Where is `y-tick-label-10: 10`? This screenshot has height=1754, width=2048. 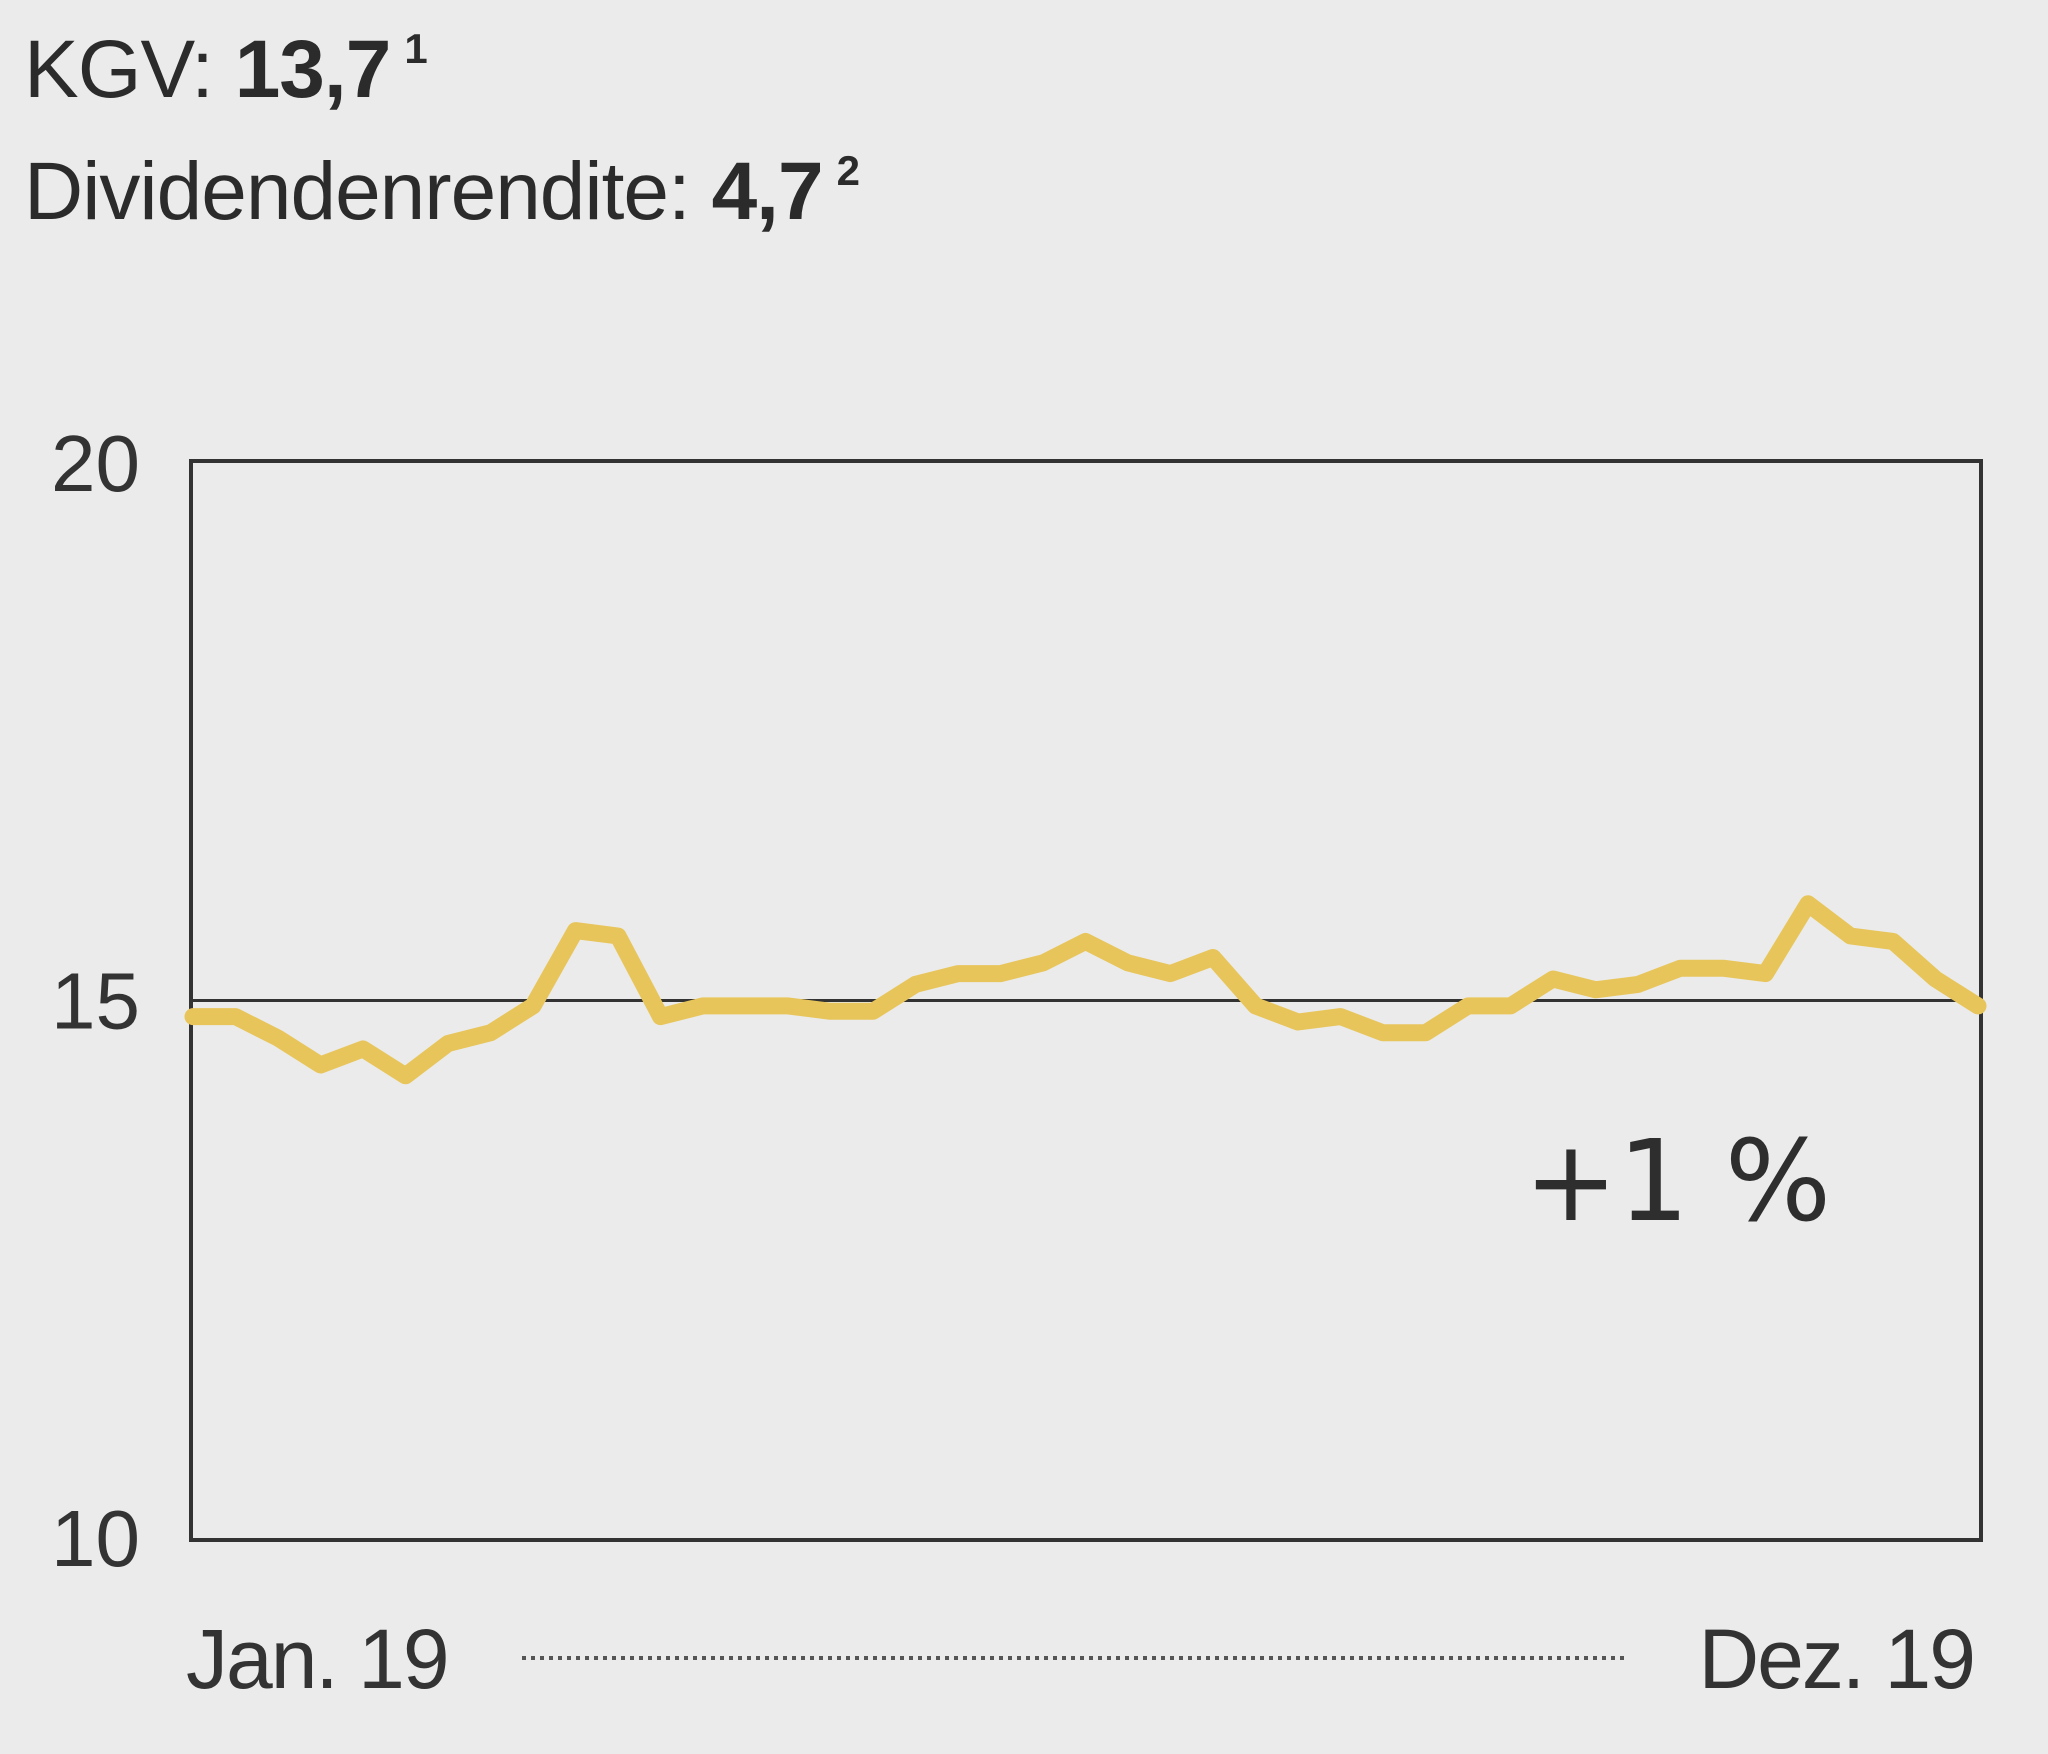
y-tick-label-10: 10 is located at coordinates (95, 1538).